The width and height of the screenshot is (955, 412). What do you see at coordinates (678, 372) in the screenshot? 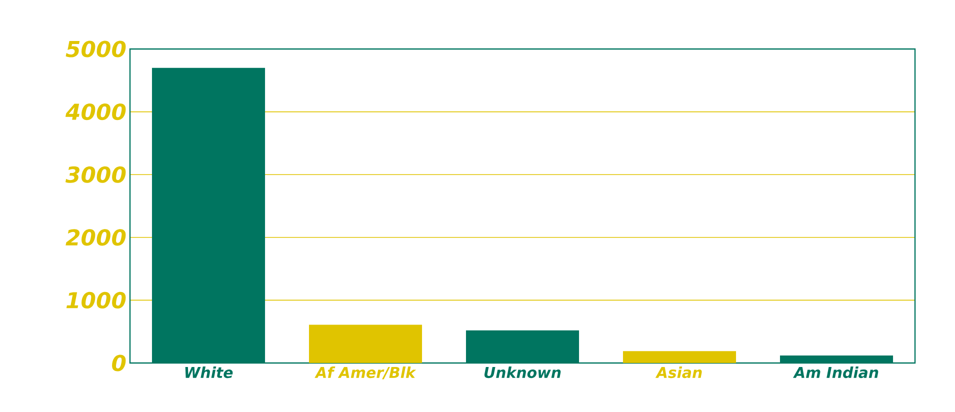
I see `x-tick-label: Asian` at bounding box center [678, 372].